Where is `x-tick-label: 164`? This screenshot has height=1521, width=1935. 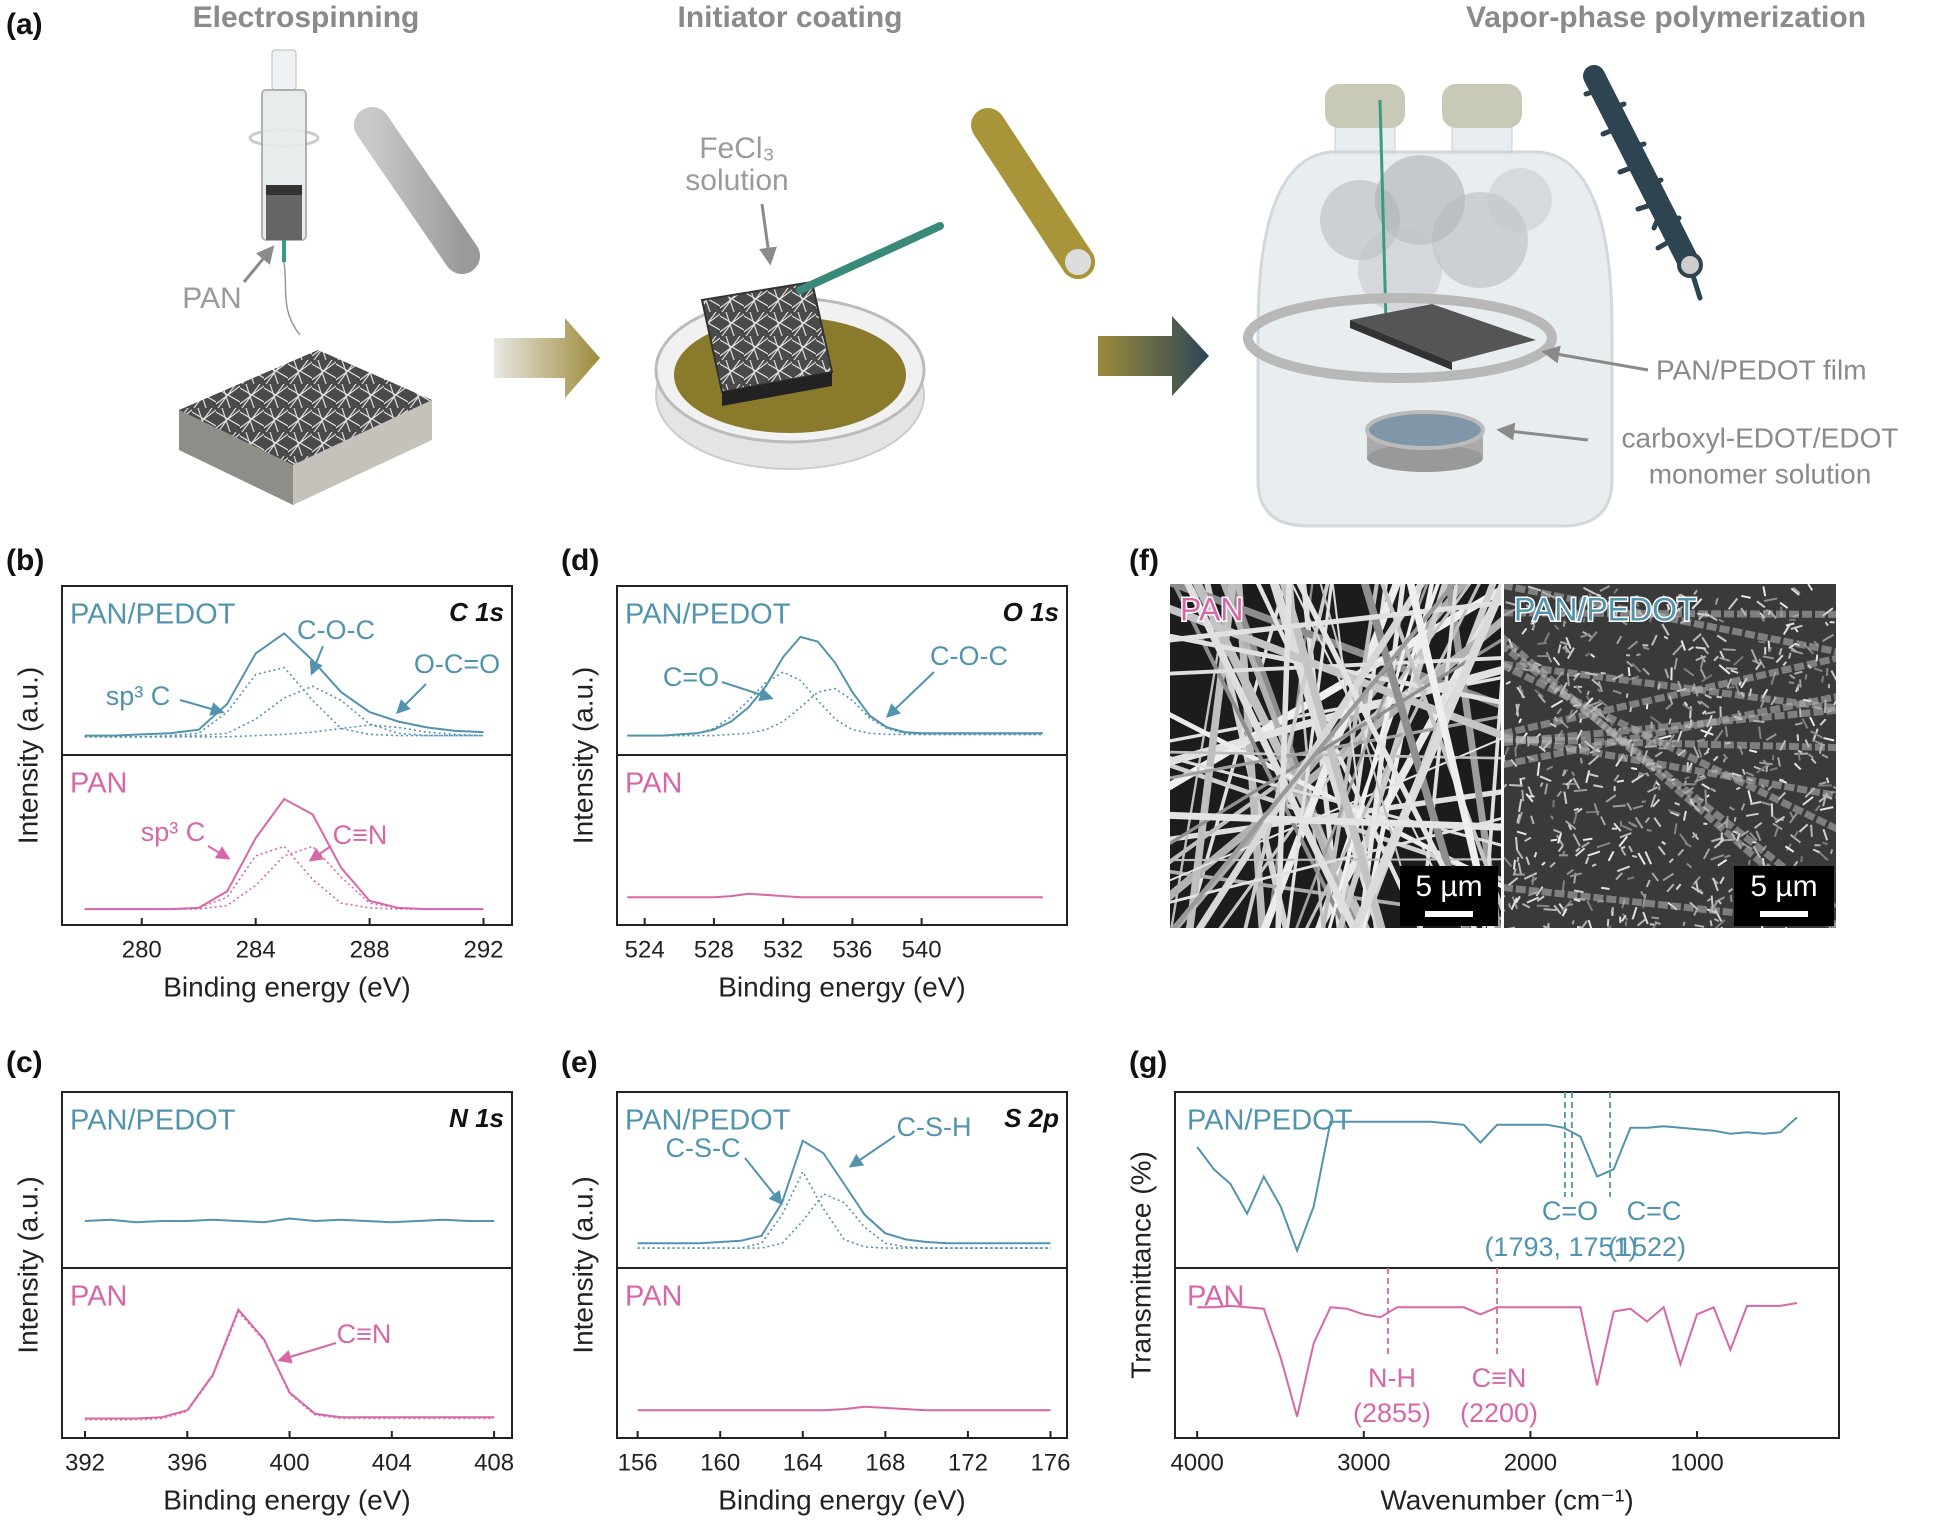
x-tick-label: 164 is located at coordinates (803, 1462).